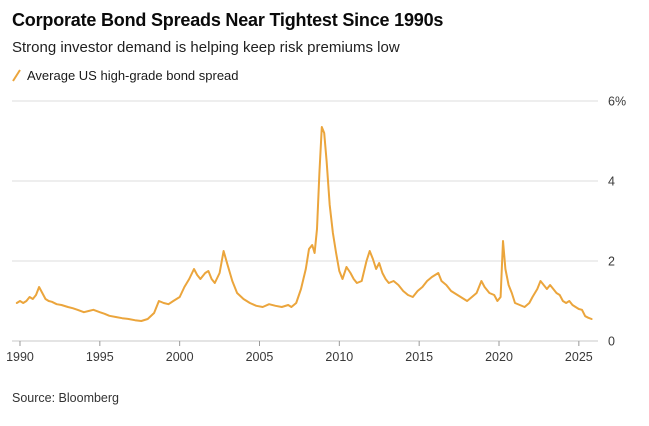  What do you see at coordinates (617, 102) in the screenshot?
I see `y-tick-label: 6%` at bounding box center [617, 102].